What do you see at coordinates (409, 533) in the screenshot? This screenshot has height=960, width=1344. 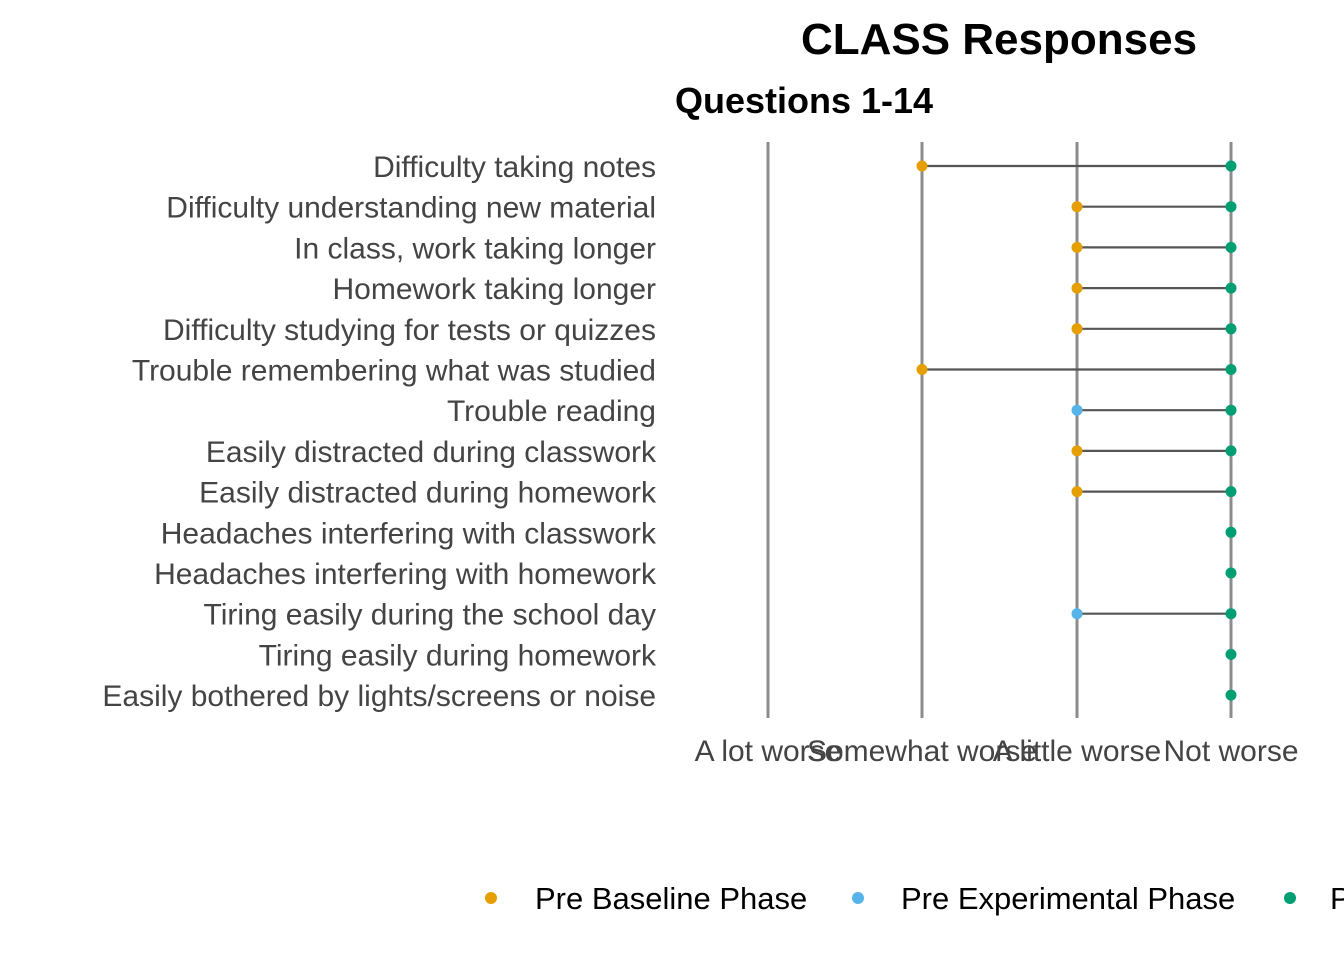 I see `category-label: Headaches interfering with classwork` at bounding box center [409, 533].